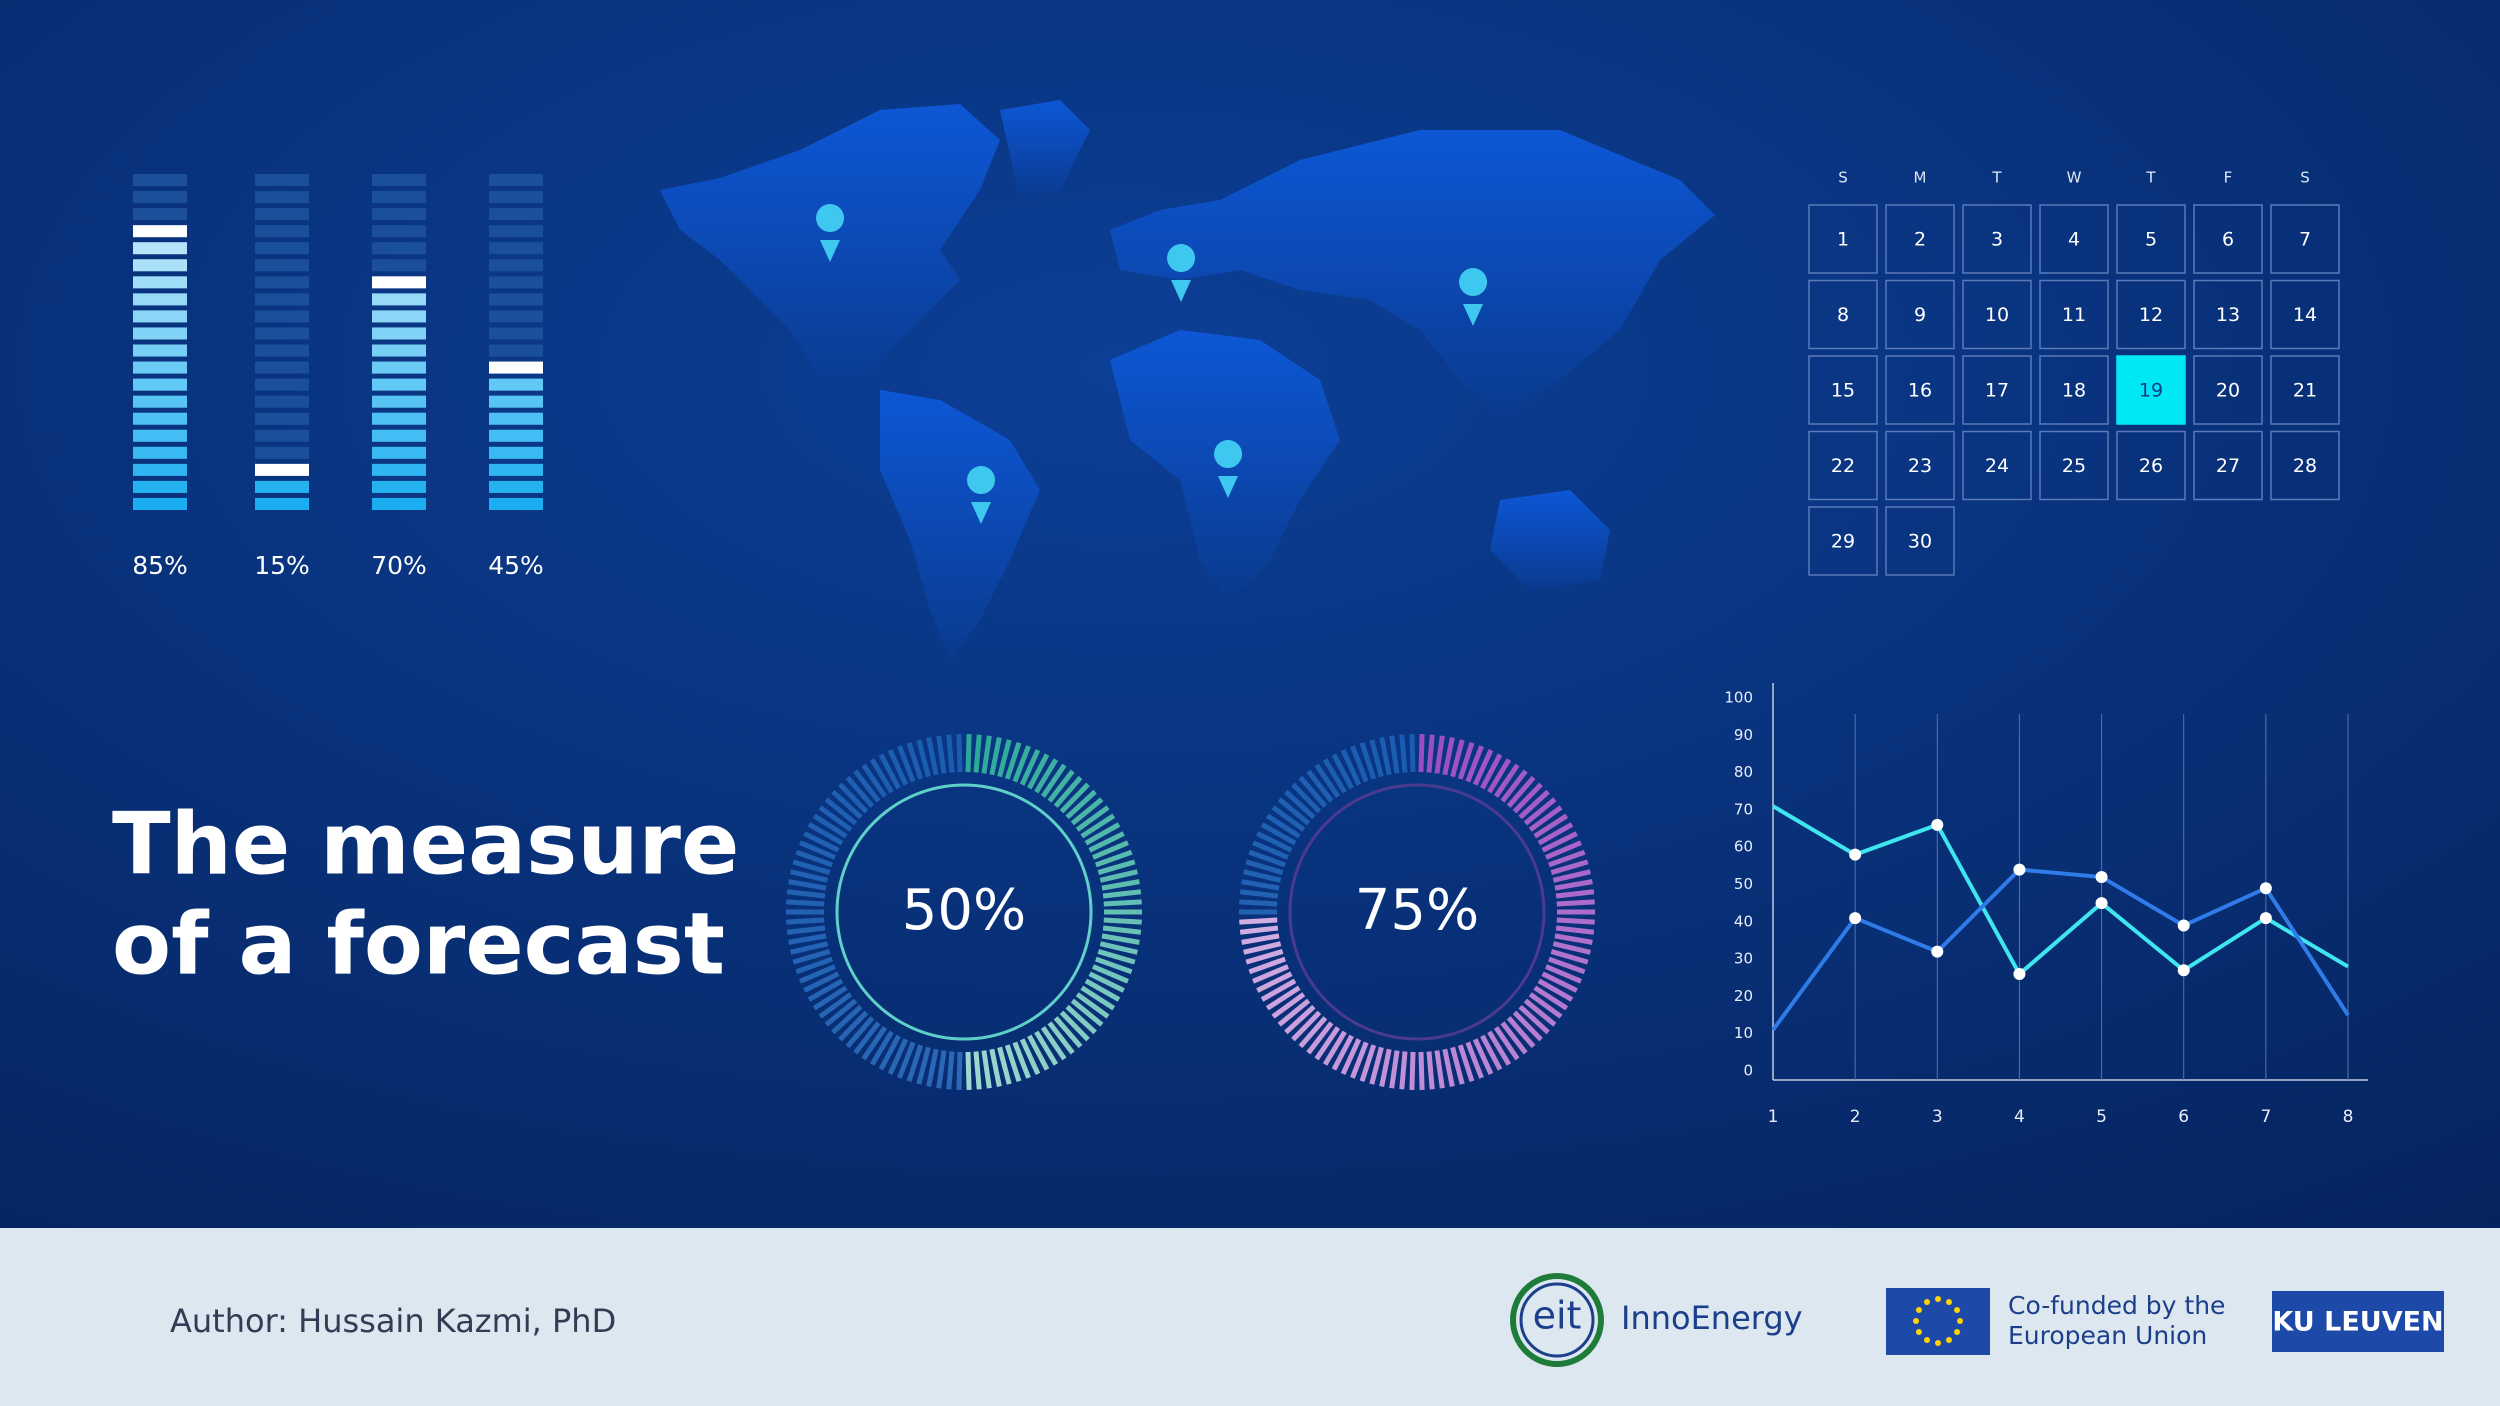  Describe the element at coordinates (2305, 178) in the screenshot. I see `weekday-label: S` at that location.